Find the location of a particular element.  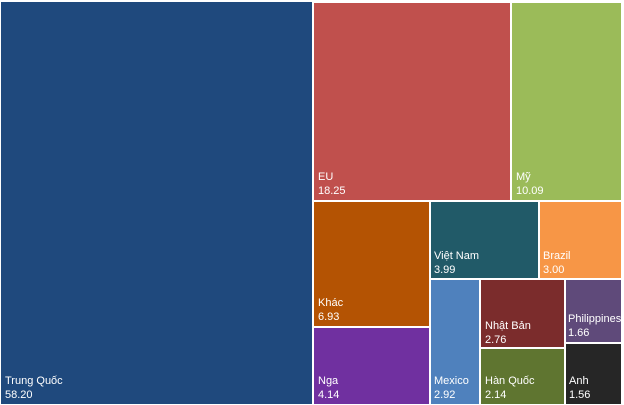

treemap-rect-brazil is located at coordinates (580, 240).